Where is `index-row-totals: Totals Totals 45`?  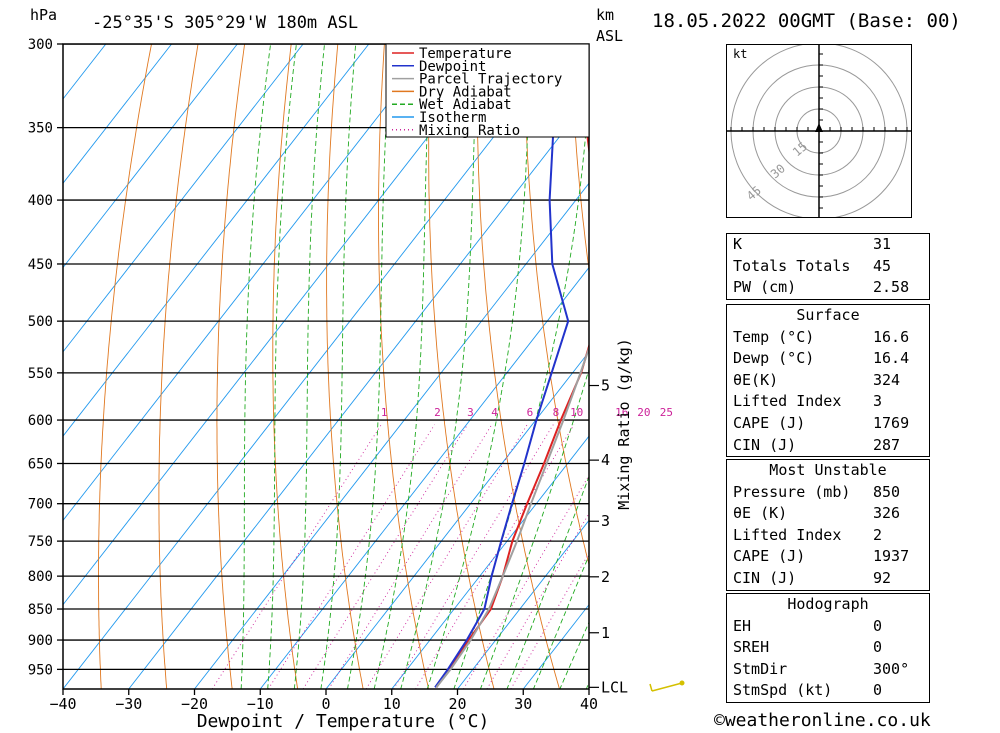
index-row-totals: Totals Totals 45 is located at coordinates (812, 265).